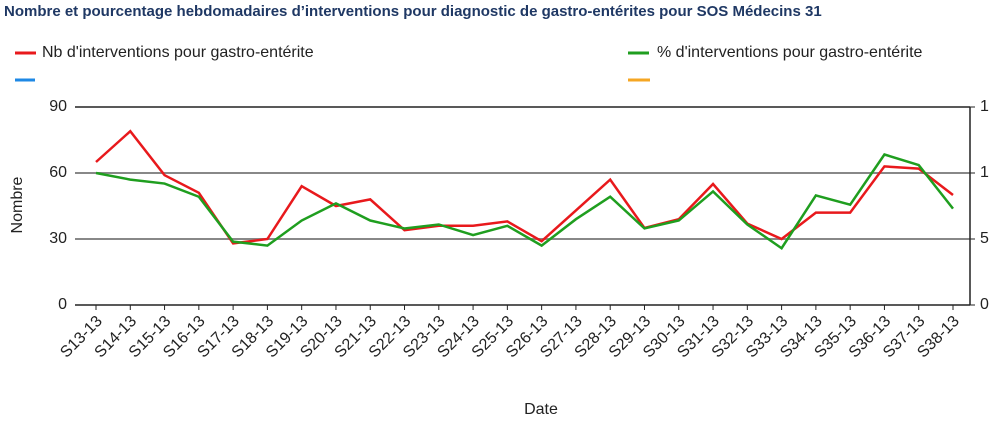 The height and width of the screenshot is (421, 989). What do you see at coordinates (984, 172) in the screenshot?
I see `y2-tick-label: 10` at bounding box center [984, 172].